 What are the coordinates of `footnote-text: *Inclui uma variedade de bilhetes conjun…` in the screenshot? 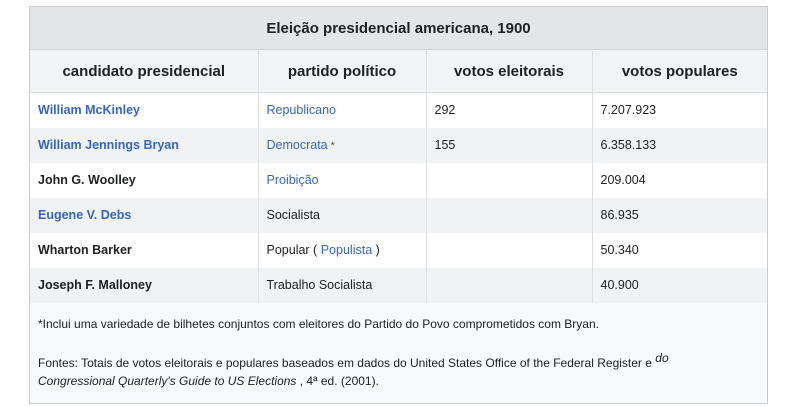 It's located at (318, 323).